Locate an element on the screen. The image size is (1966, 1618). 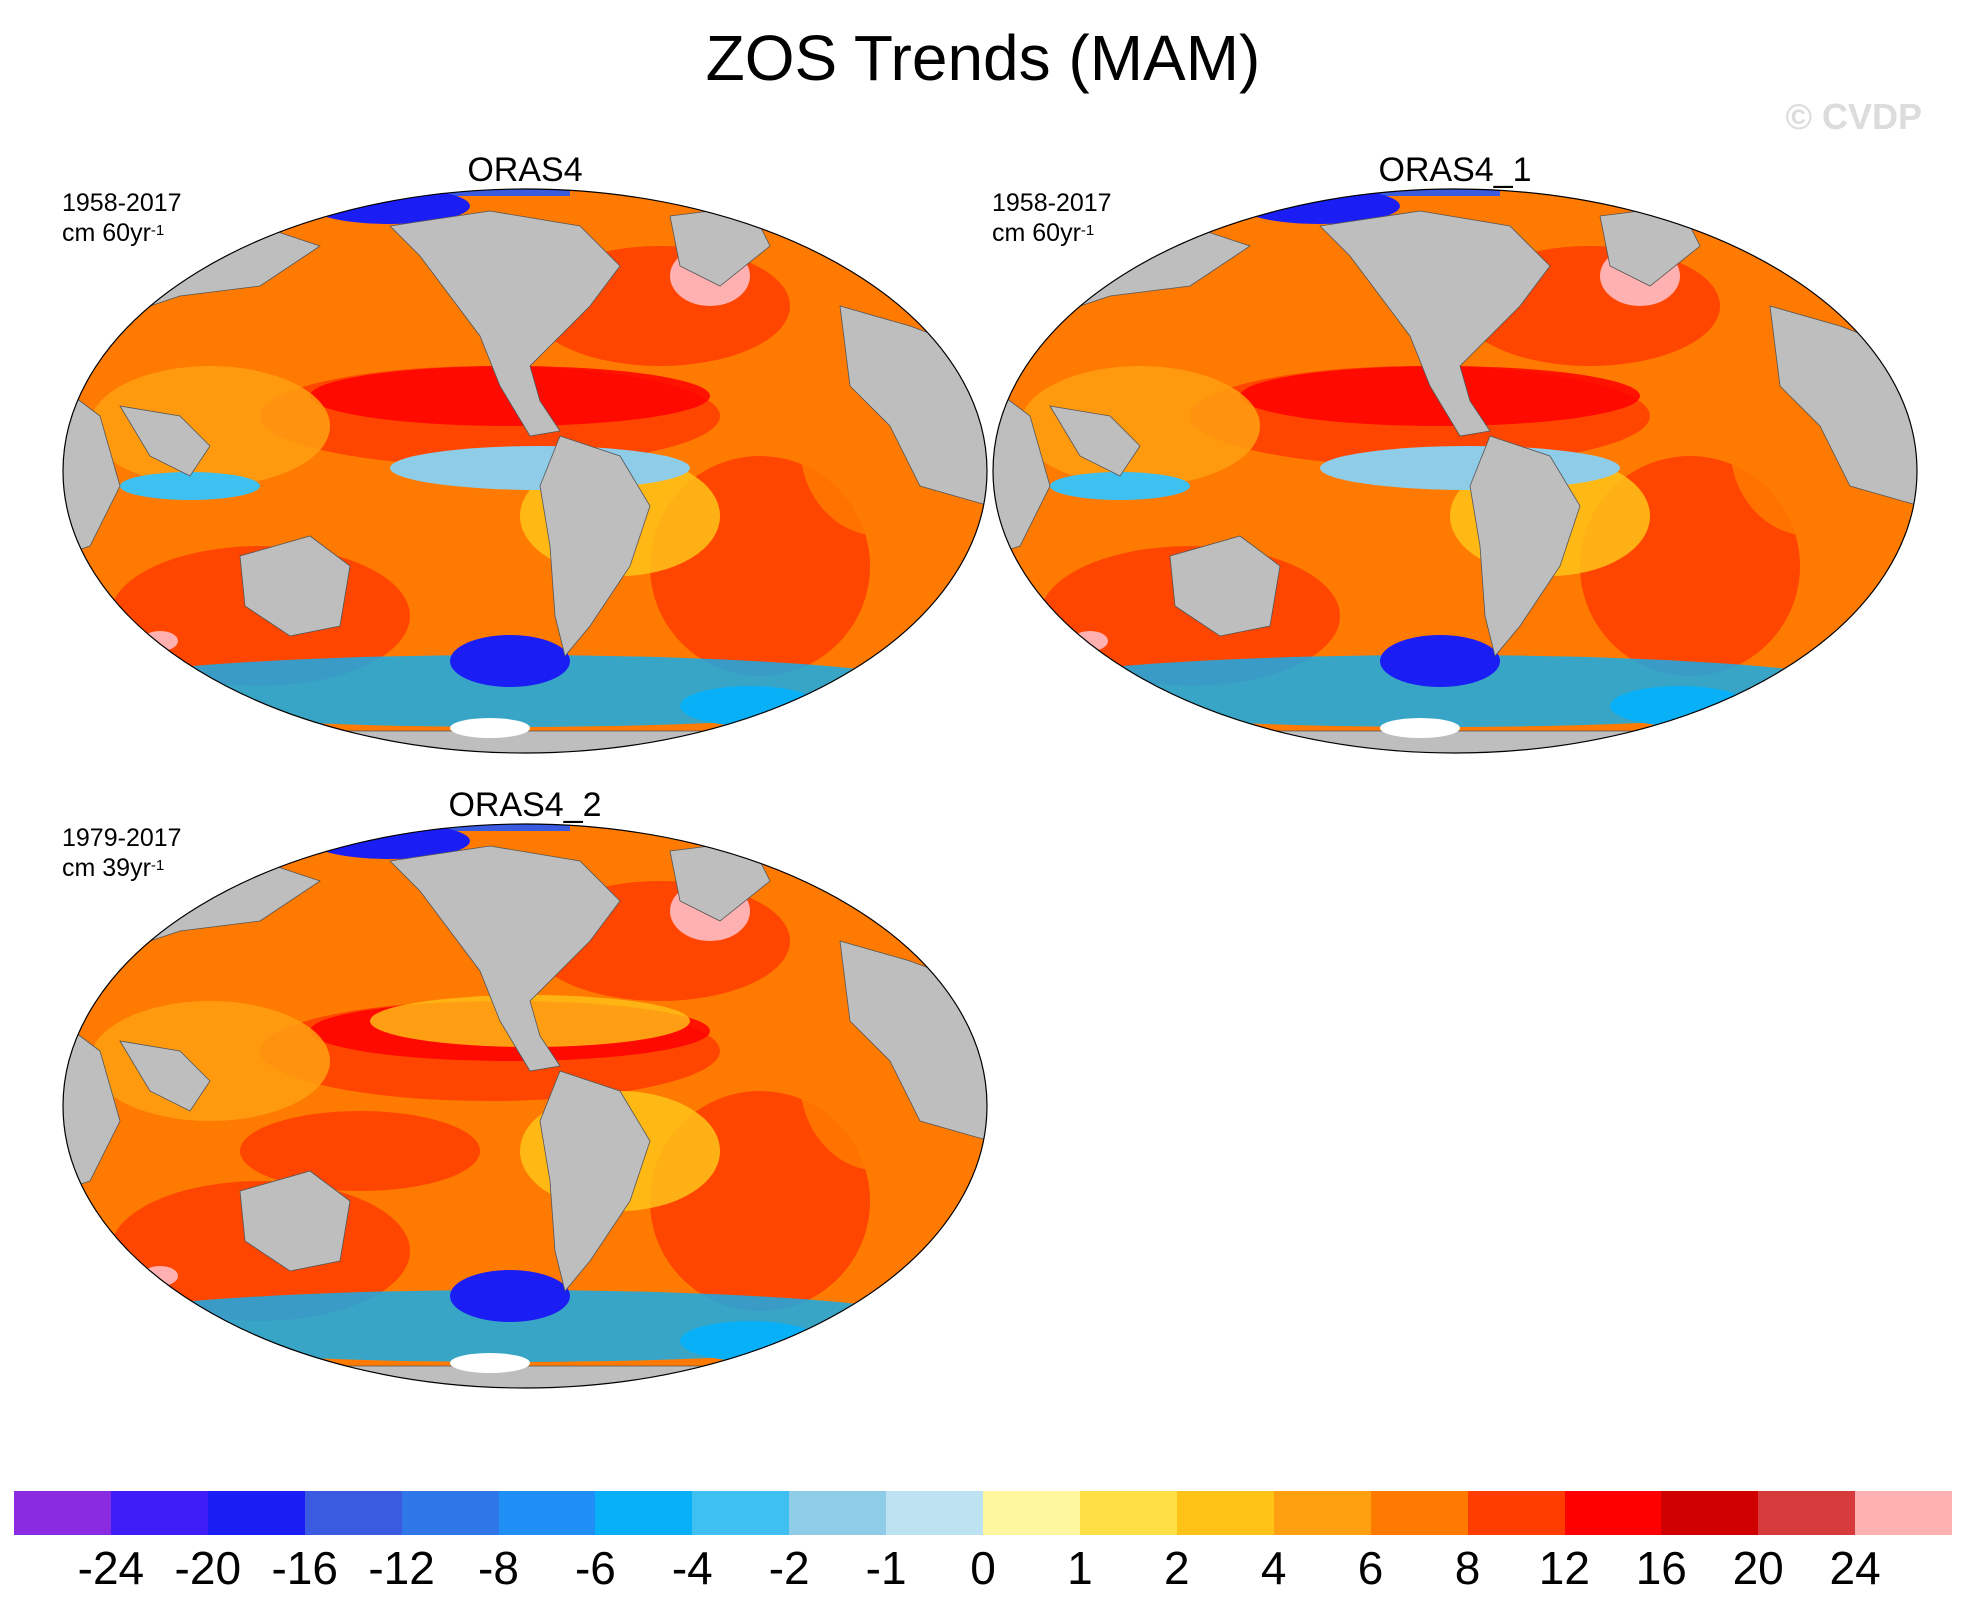
colorbar-tick-label: -1 is located at coordinates (886, 1568).